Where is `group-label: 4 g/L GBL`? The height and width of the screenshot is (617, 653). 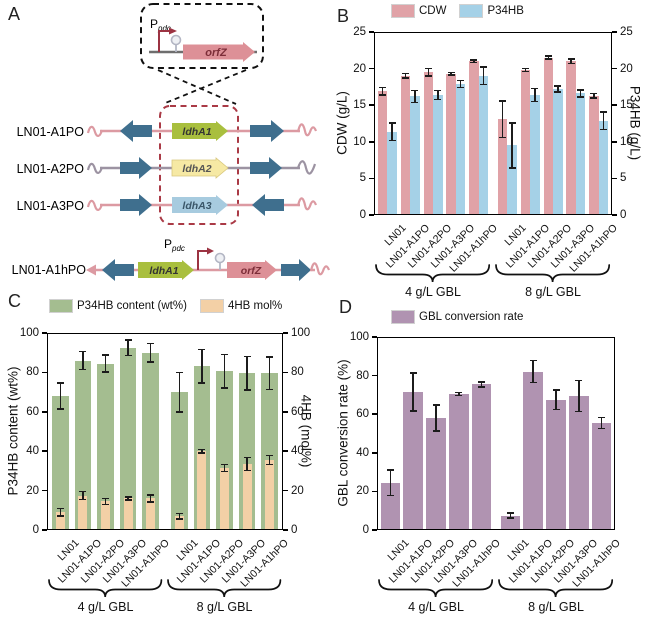
group-label: 4 g/L GBL is located at coordinates (105, 607).